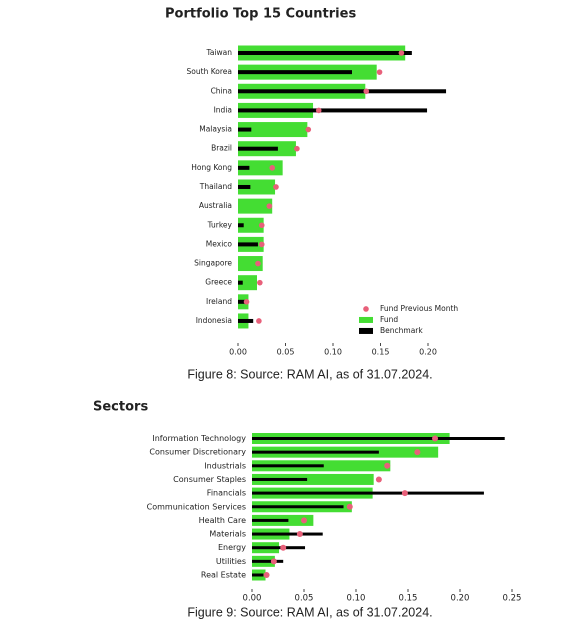 This screenshot has height=643, width=566. Describe the element at coordinates (209, 71) in the screenshot. I see `category-label: South Korea` at that location.